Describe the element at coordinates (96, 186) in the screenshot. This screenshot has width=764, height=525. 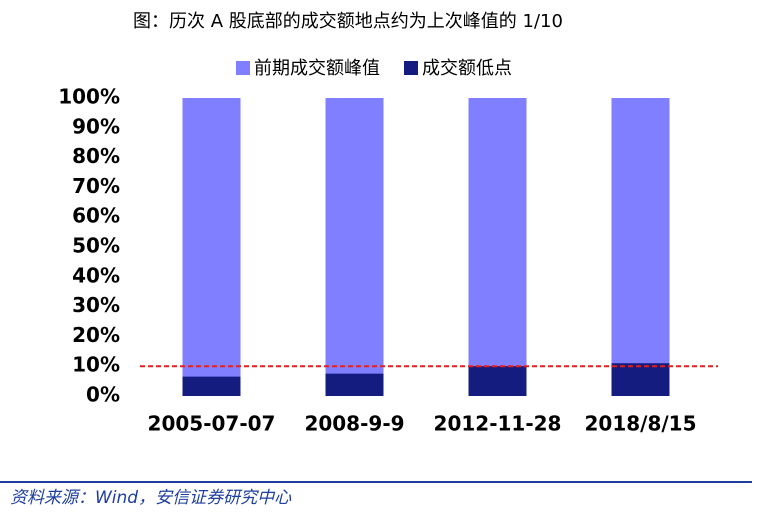
I see `y-tick-label: 70%` at that location.